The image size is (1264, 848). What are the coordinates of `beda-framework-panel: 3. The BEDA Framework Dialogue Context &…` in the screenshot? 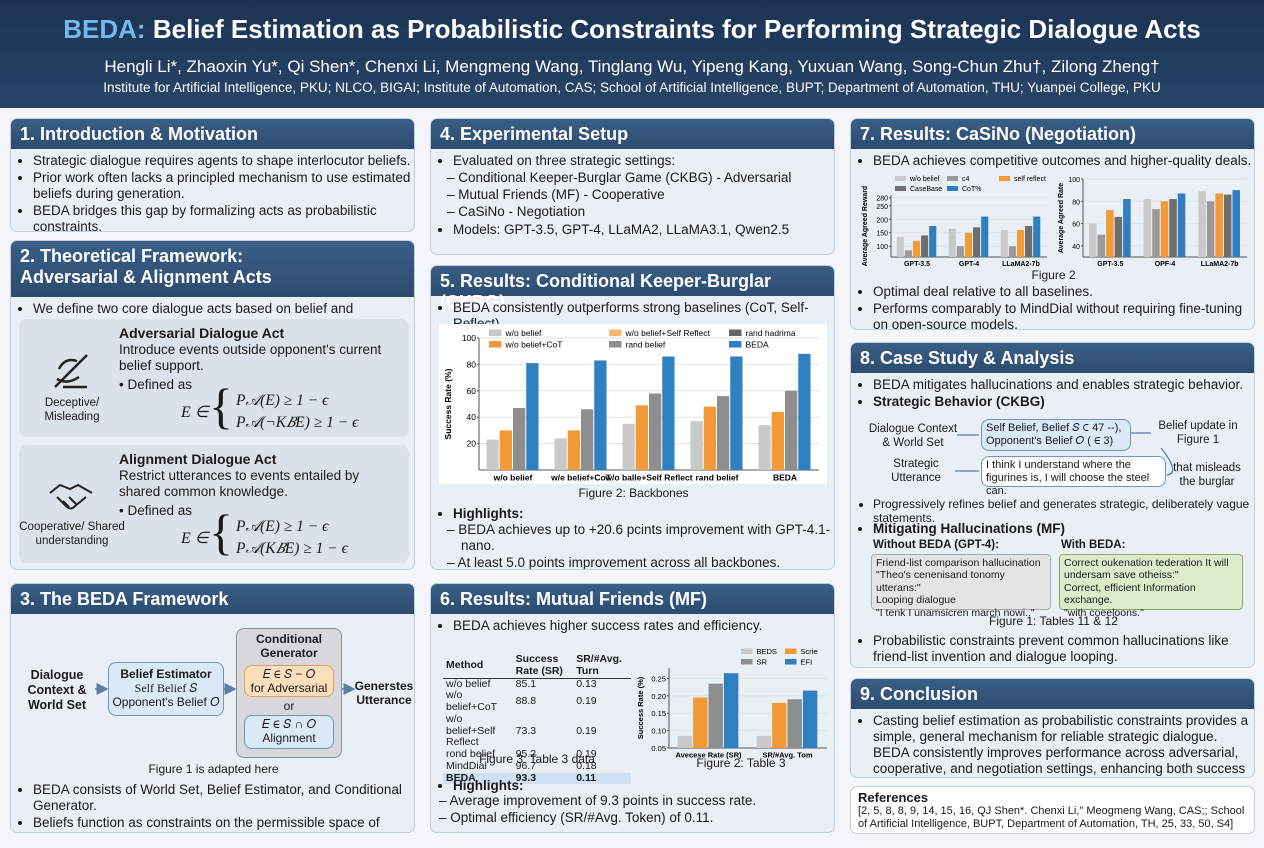 It's located at (212, 708).